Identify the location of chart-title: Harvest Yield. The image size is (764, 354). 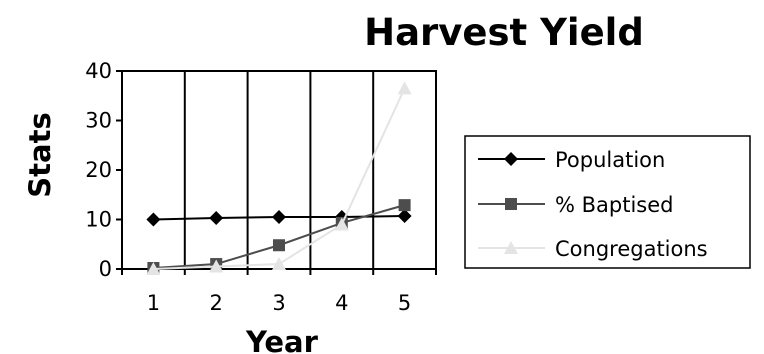
(504, 32).